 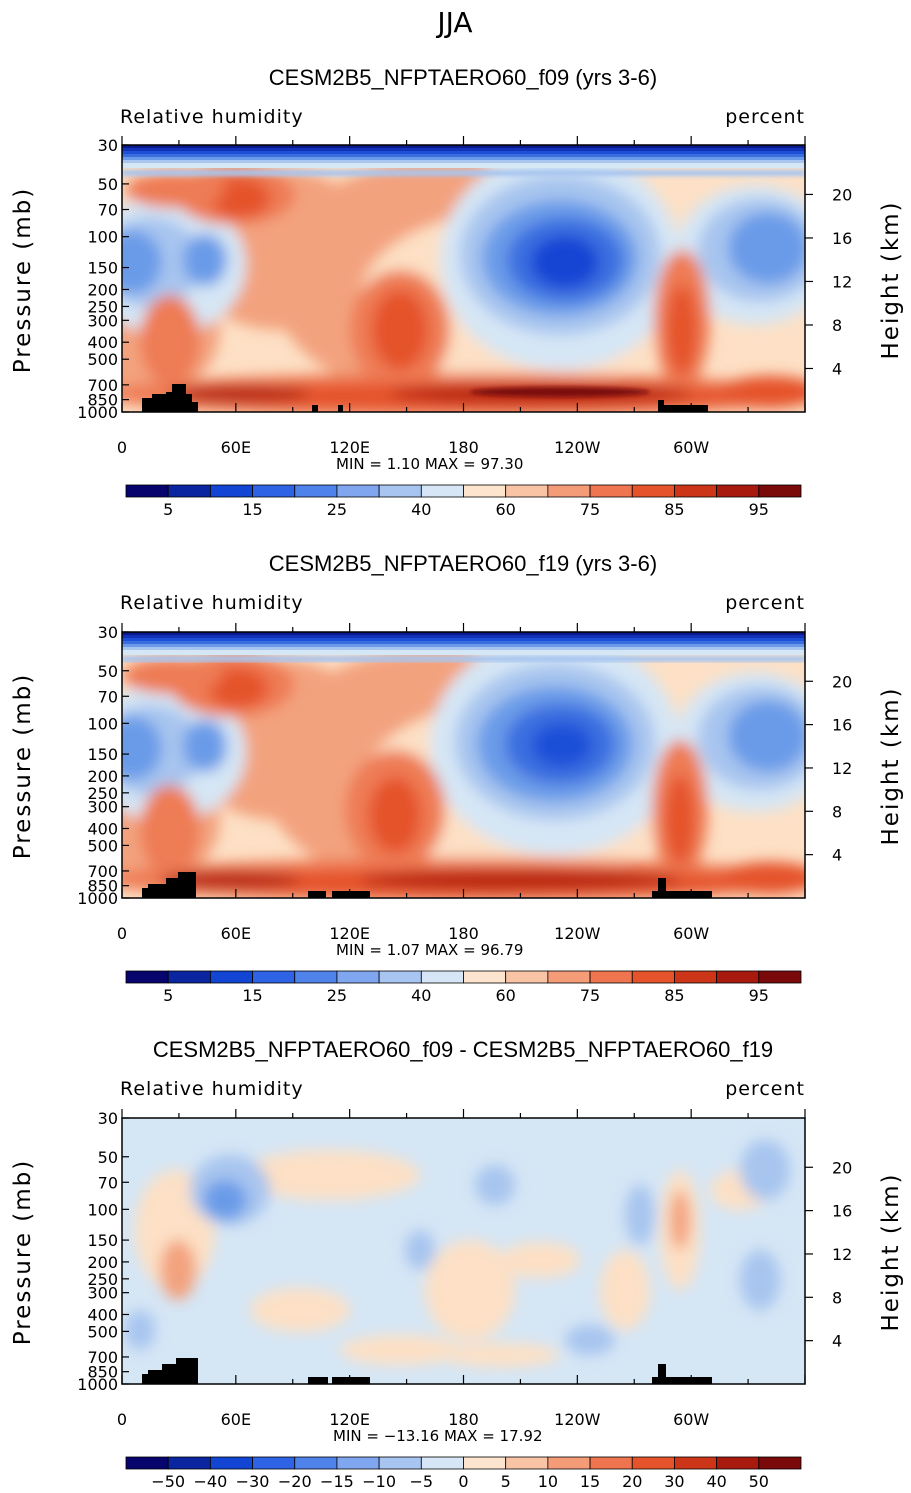 I want to click on units-label: percent, so click(x=765, y=1089).